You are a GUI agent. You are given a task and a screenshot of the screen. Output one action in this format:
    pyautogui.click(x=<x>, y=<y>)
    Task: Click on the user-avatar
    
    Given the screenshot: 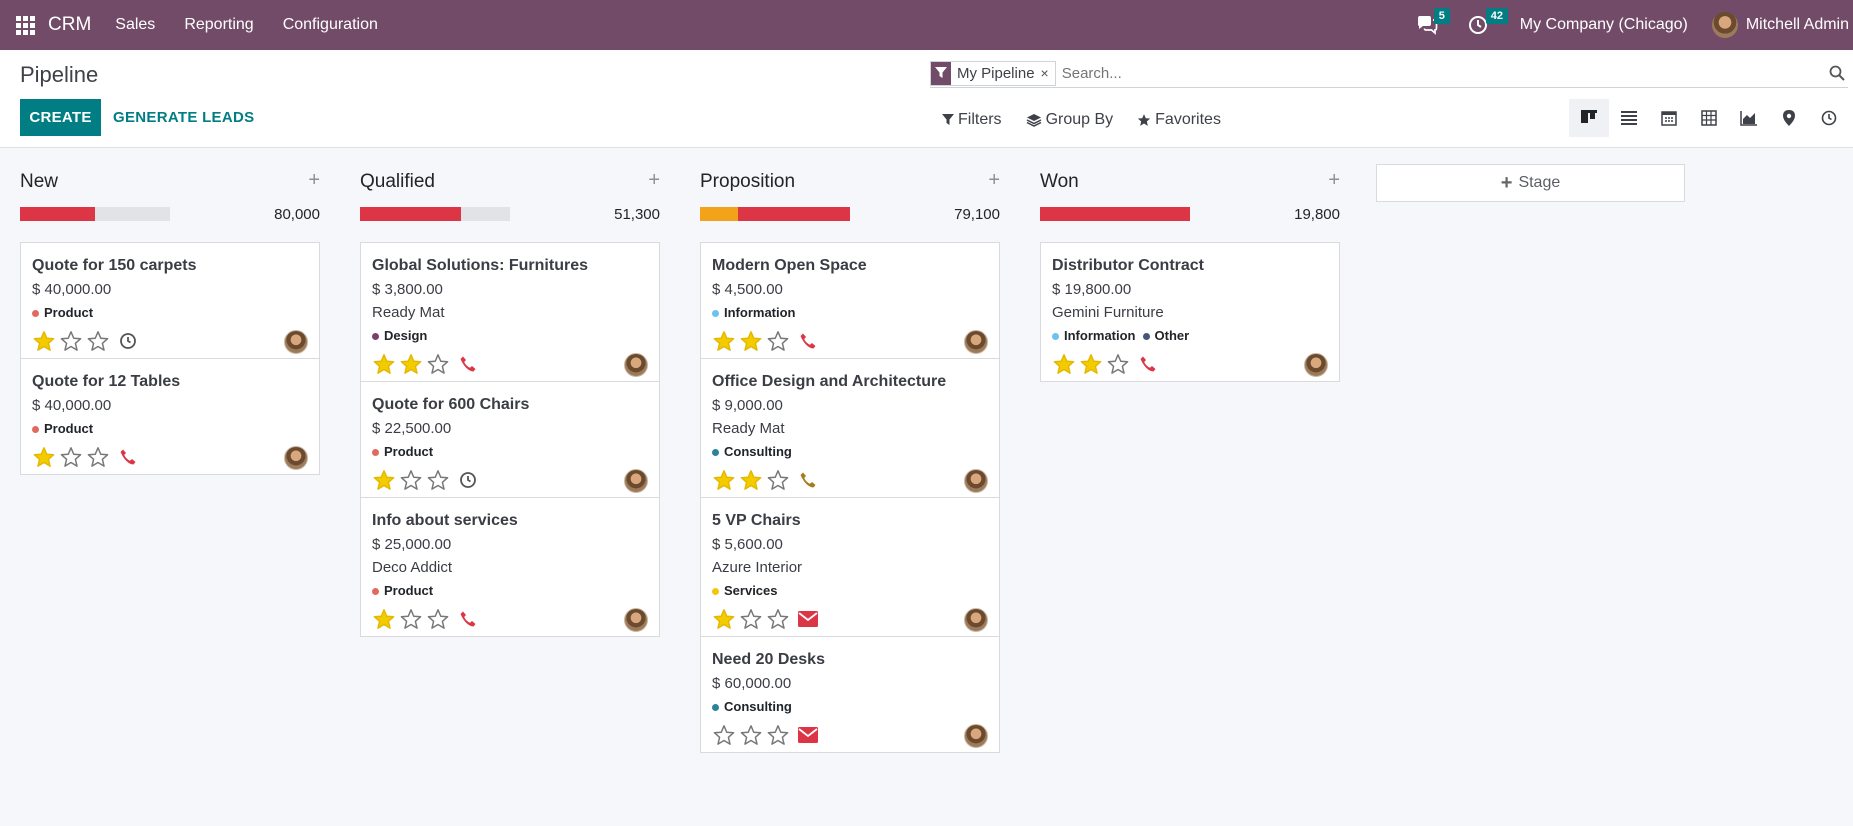 What is the action you would take?
    pyautogui.click(x=1724, y=25)
    